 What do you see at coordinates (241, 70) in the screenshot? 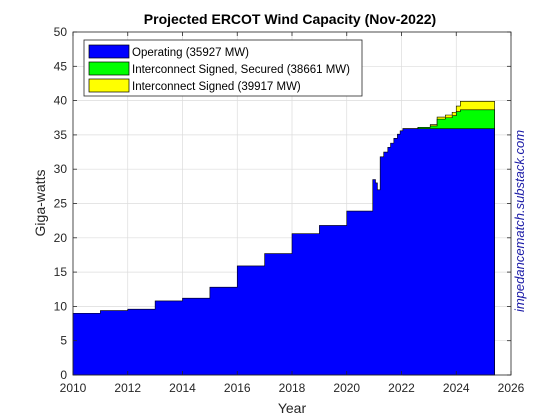
I see `legend-label-secured: Interconnect Signed, Secured (38661 MW)` at bounding box center [241, 70].